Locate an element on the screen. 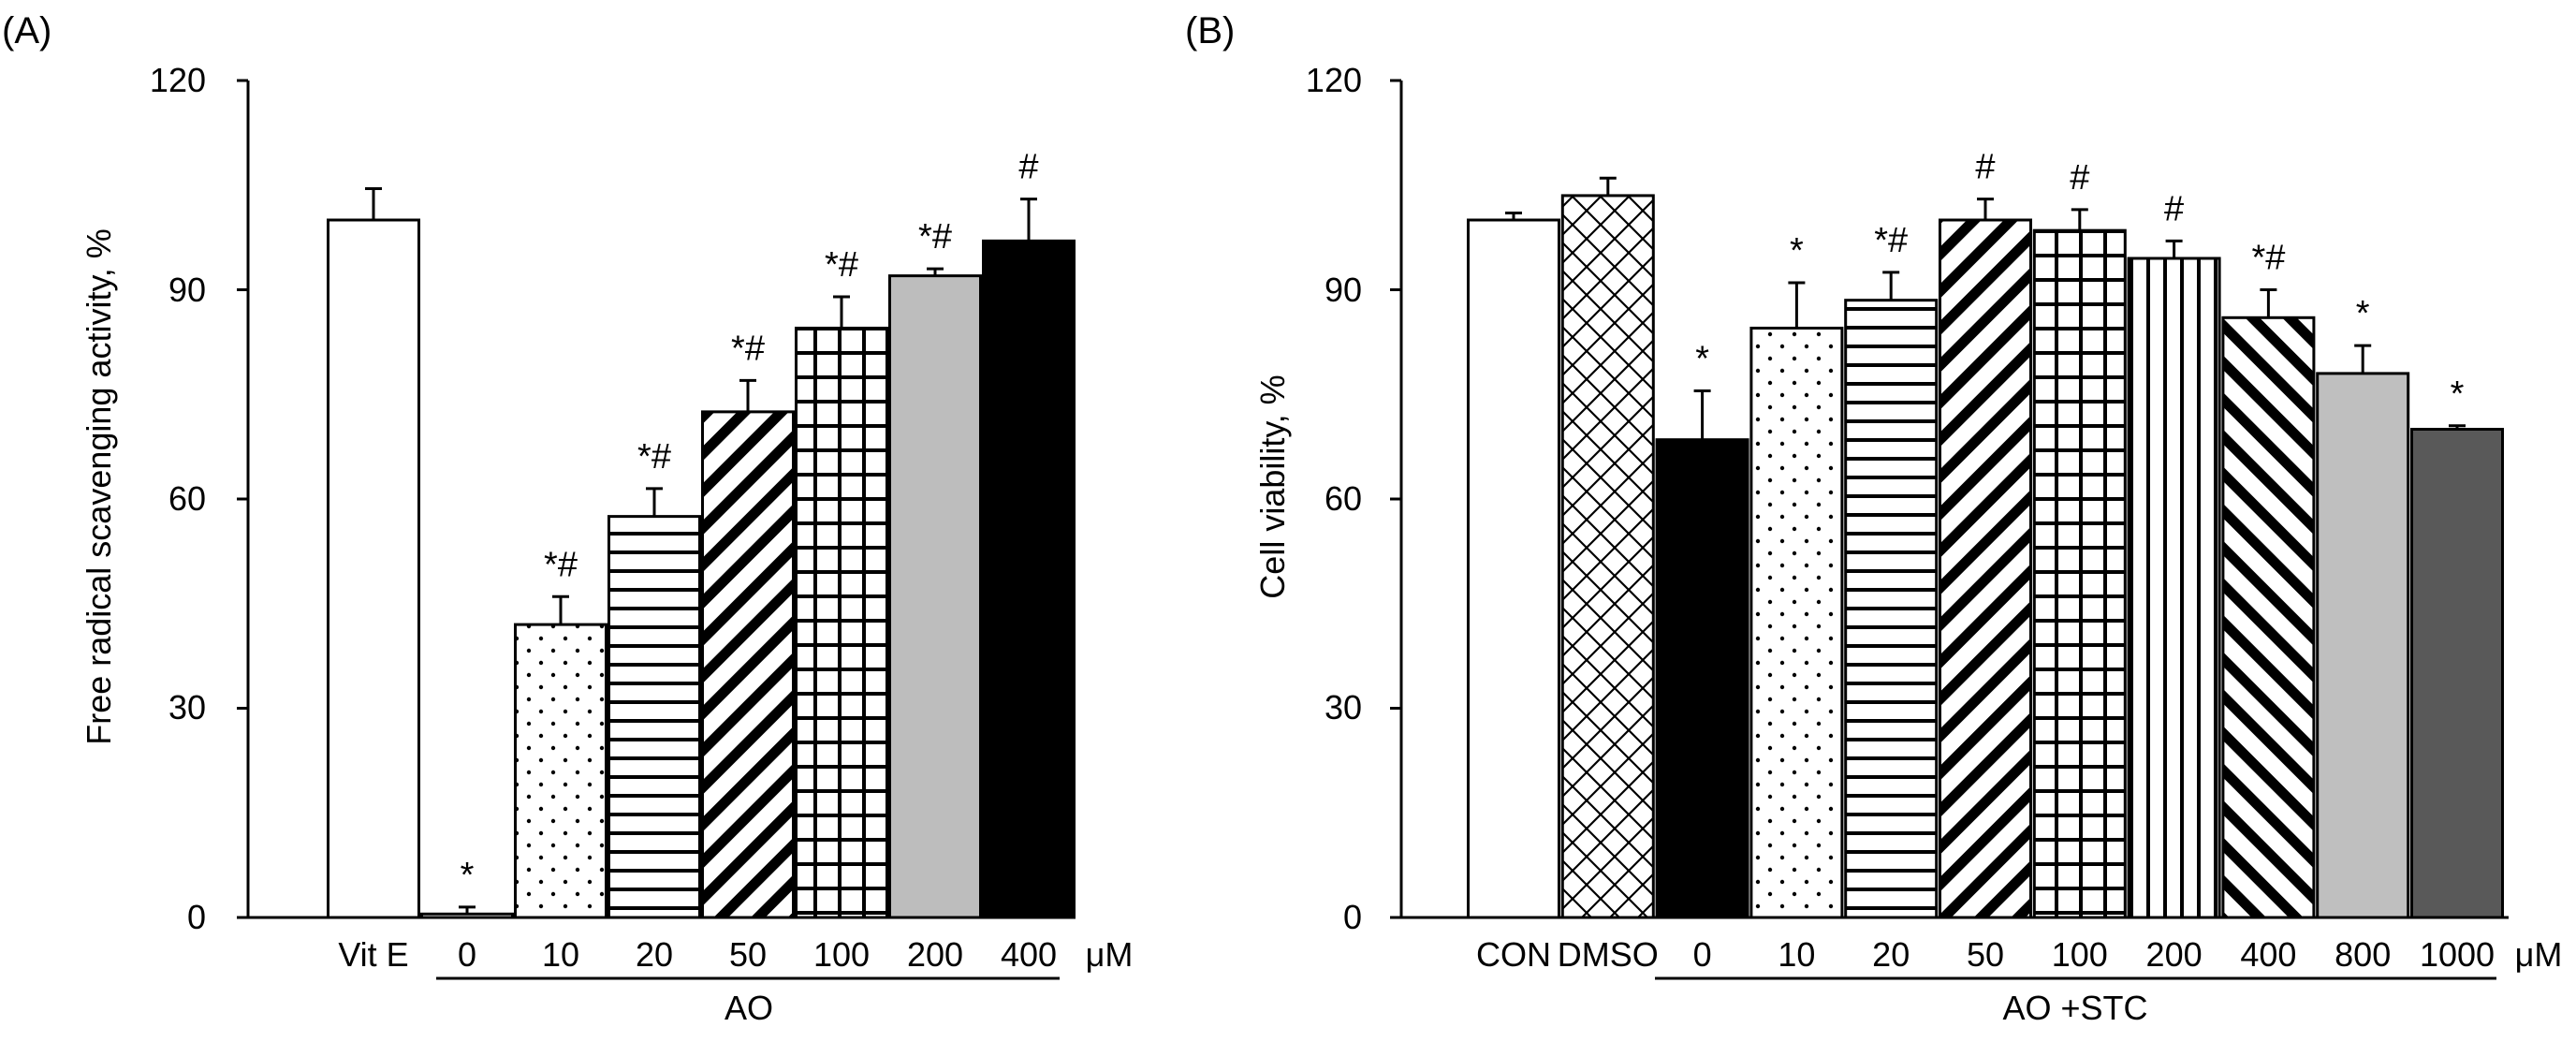 The height and width of the screenshot is (1042, 2576). panel-label-b: (B) is located at coordinates (1210, 30).